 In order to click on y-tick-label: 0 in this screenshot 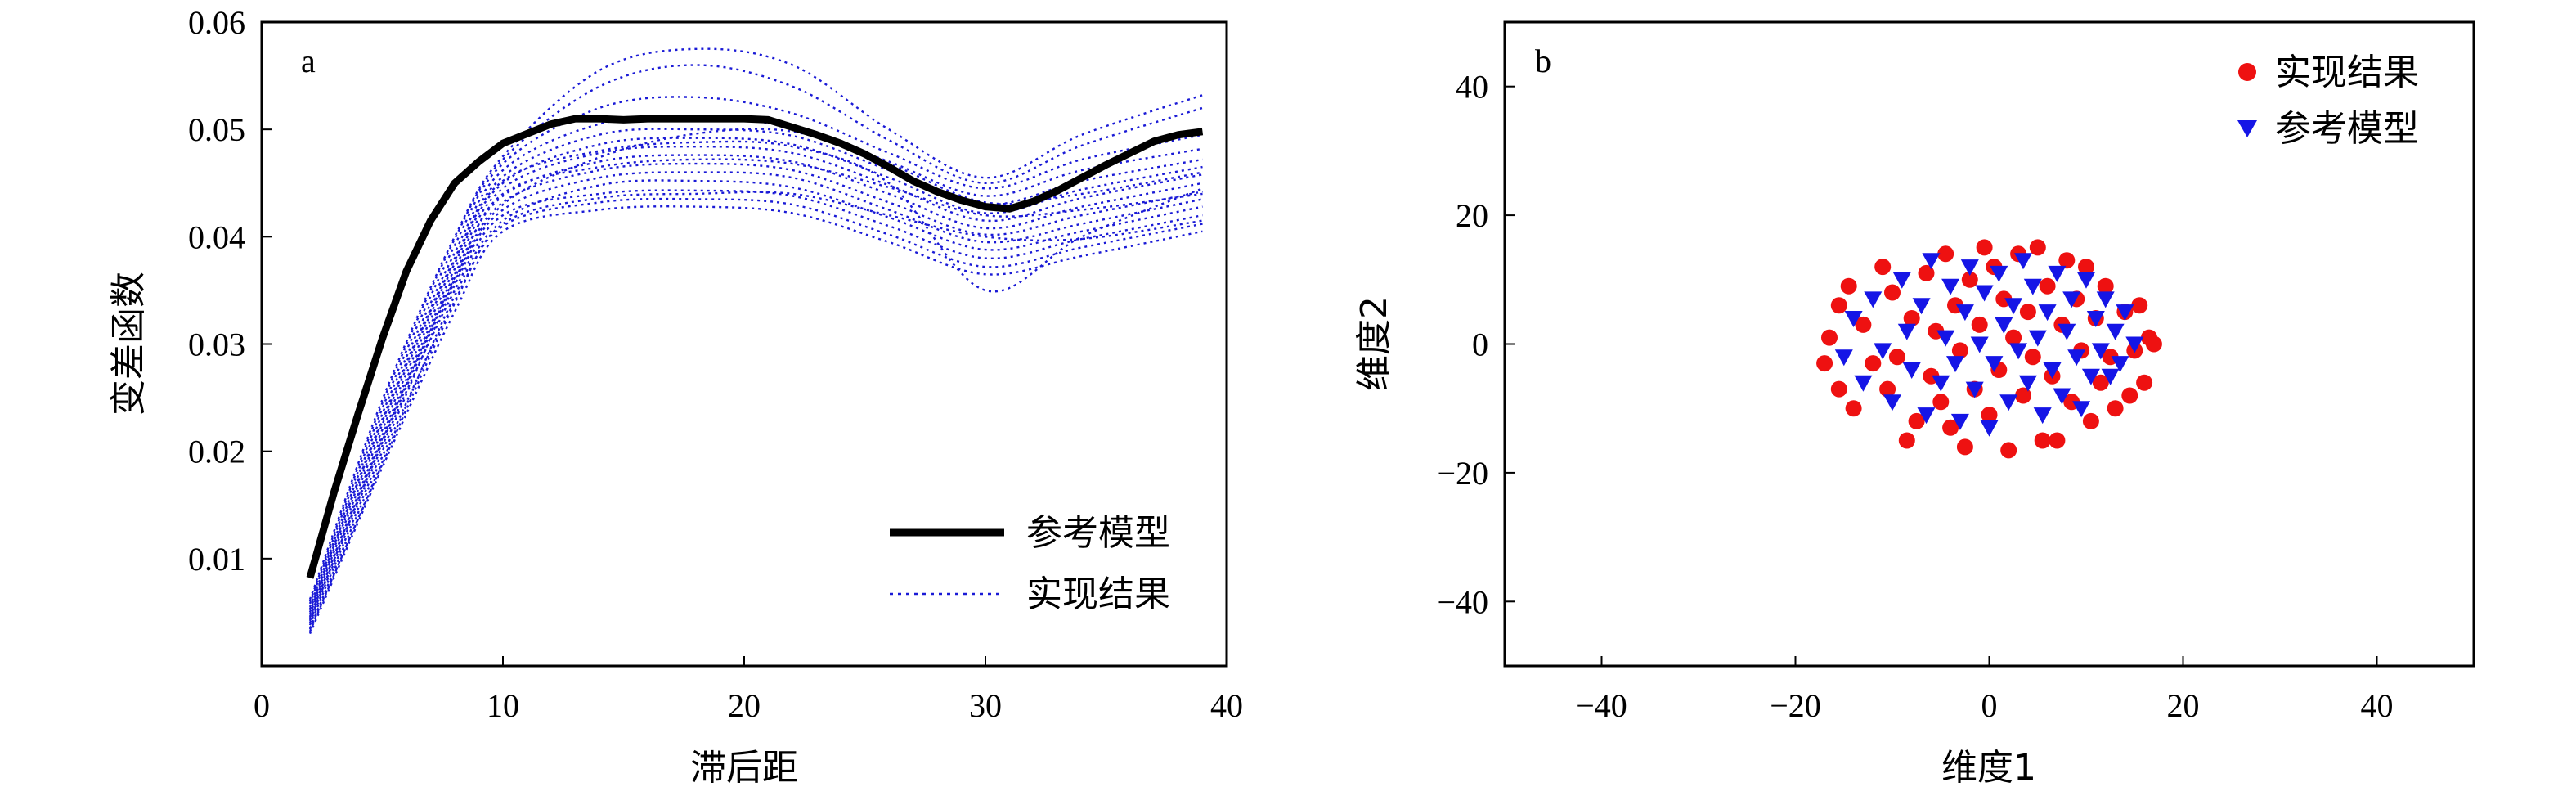, I will do `click(1480, 344)`.